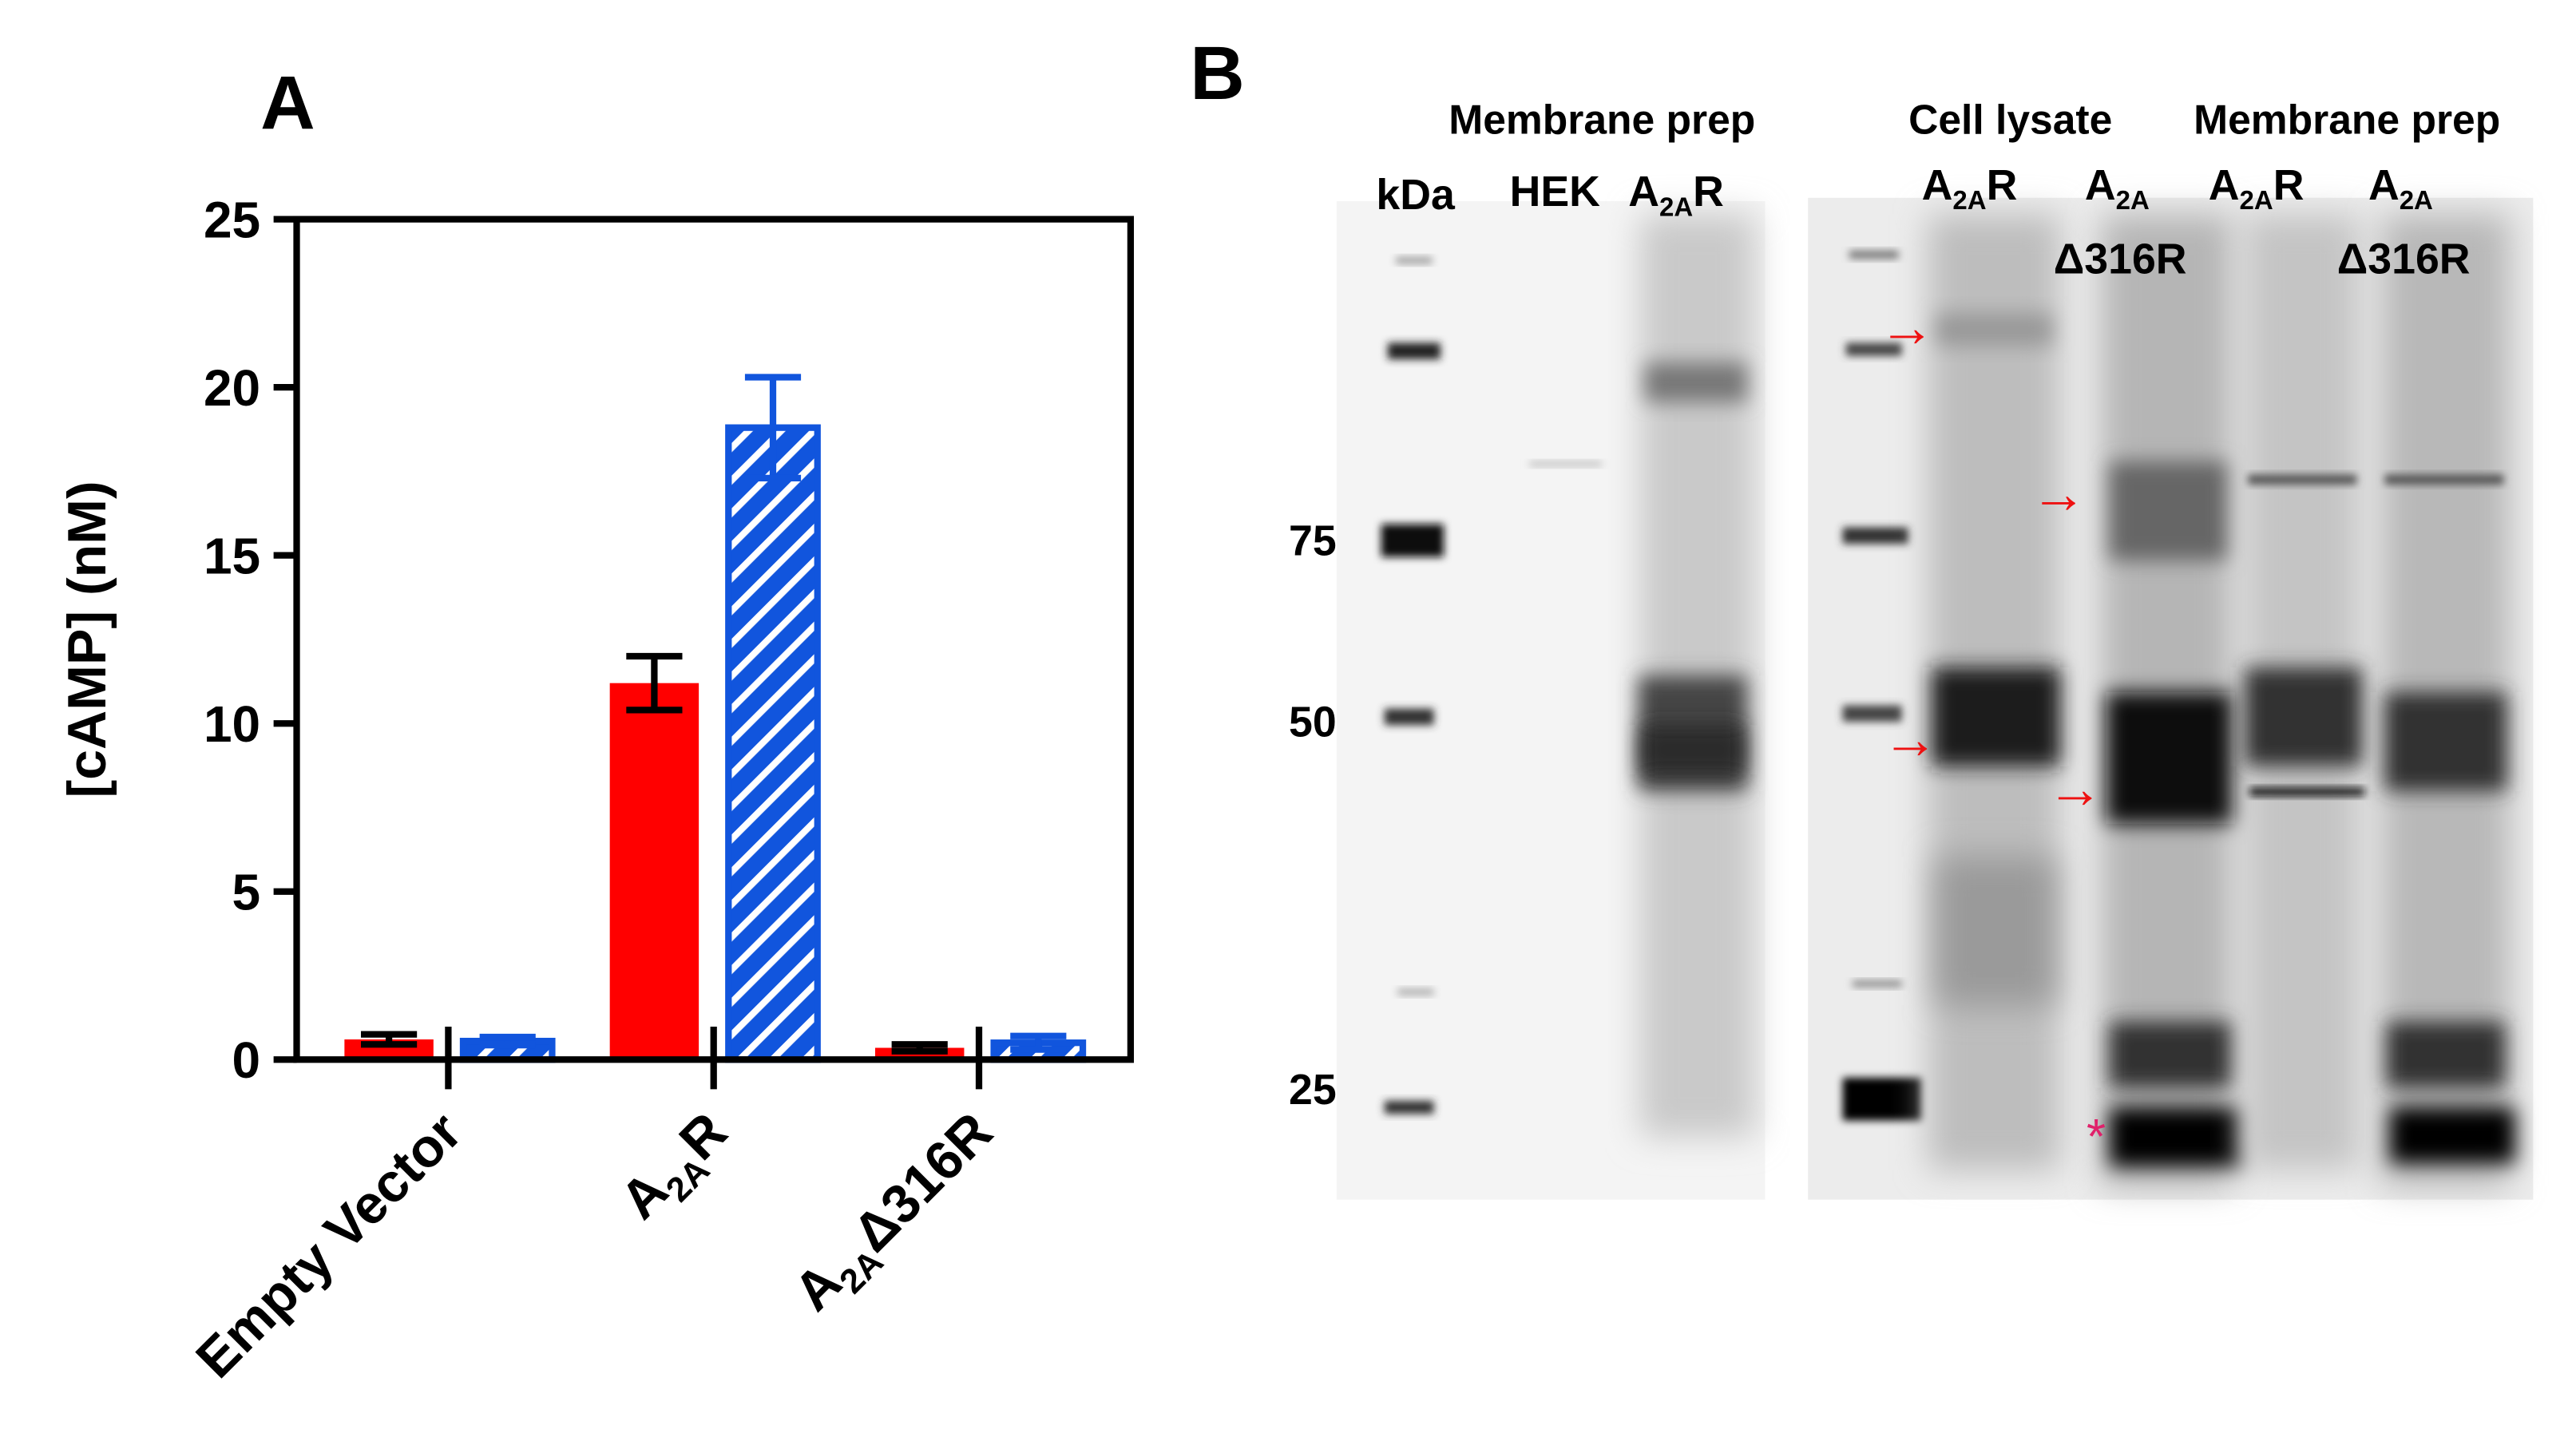  Describe the element at coordinates (2404, 259) in the screenshot. I see `right-lane-4-line2: Δ316R` at that location.